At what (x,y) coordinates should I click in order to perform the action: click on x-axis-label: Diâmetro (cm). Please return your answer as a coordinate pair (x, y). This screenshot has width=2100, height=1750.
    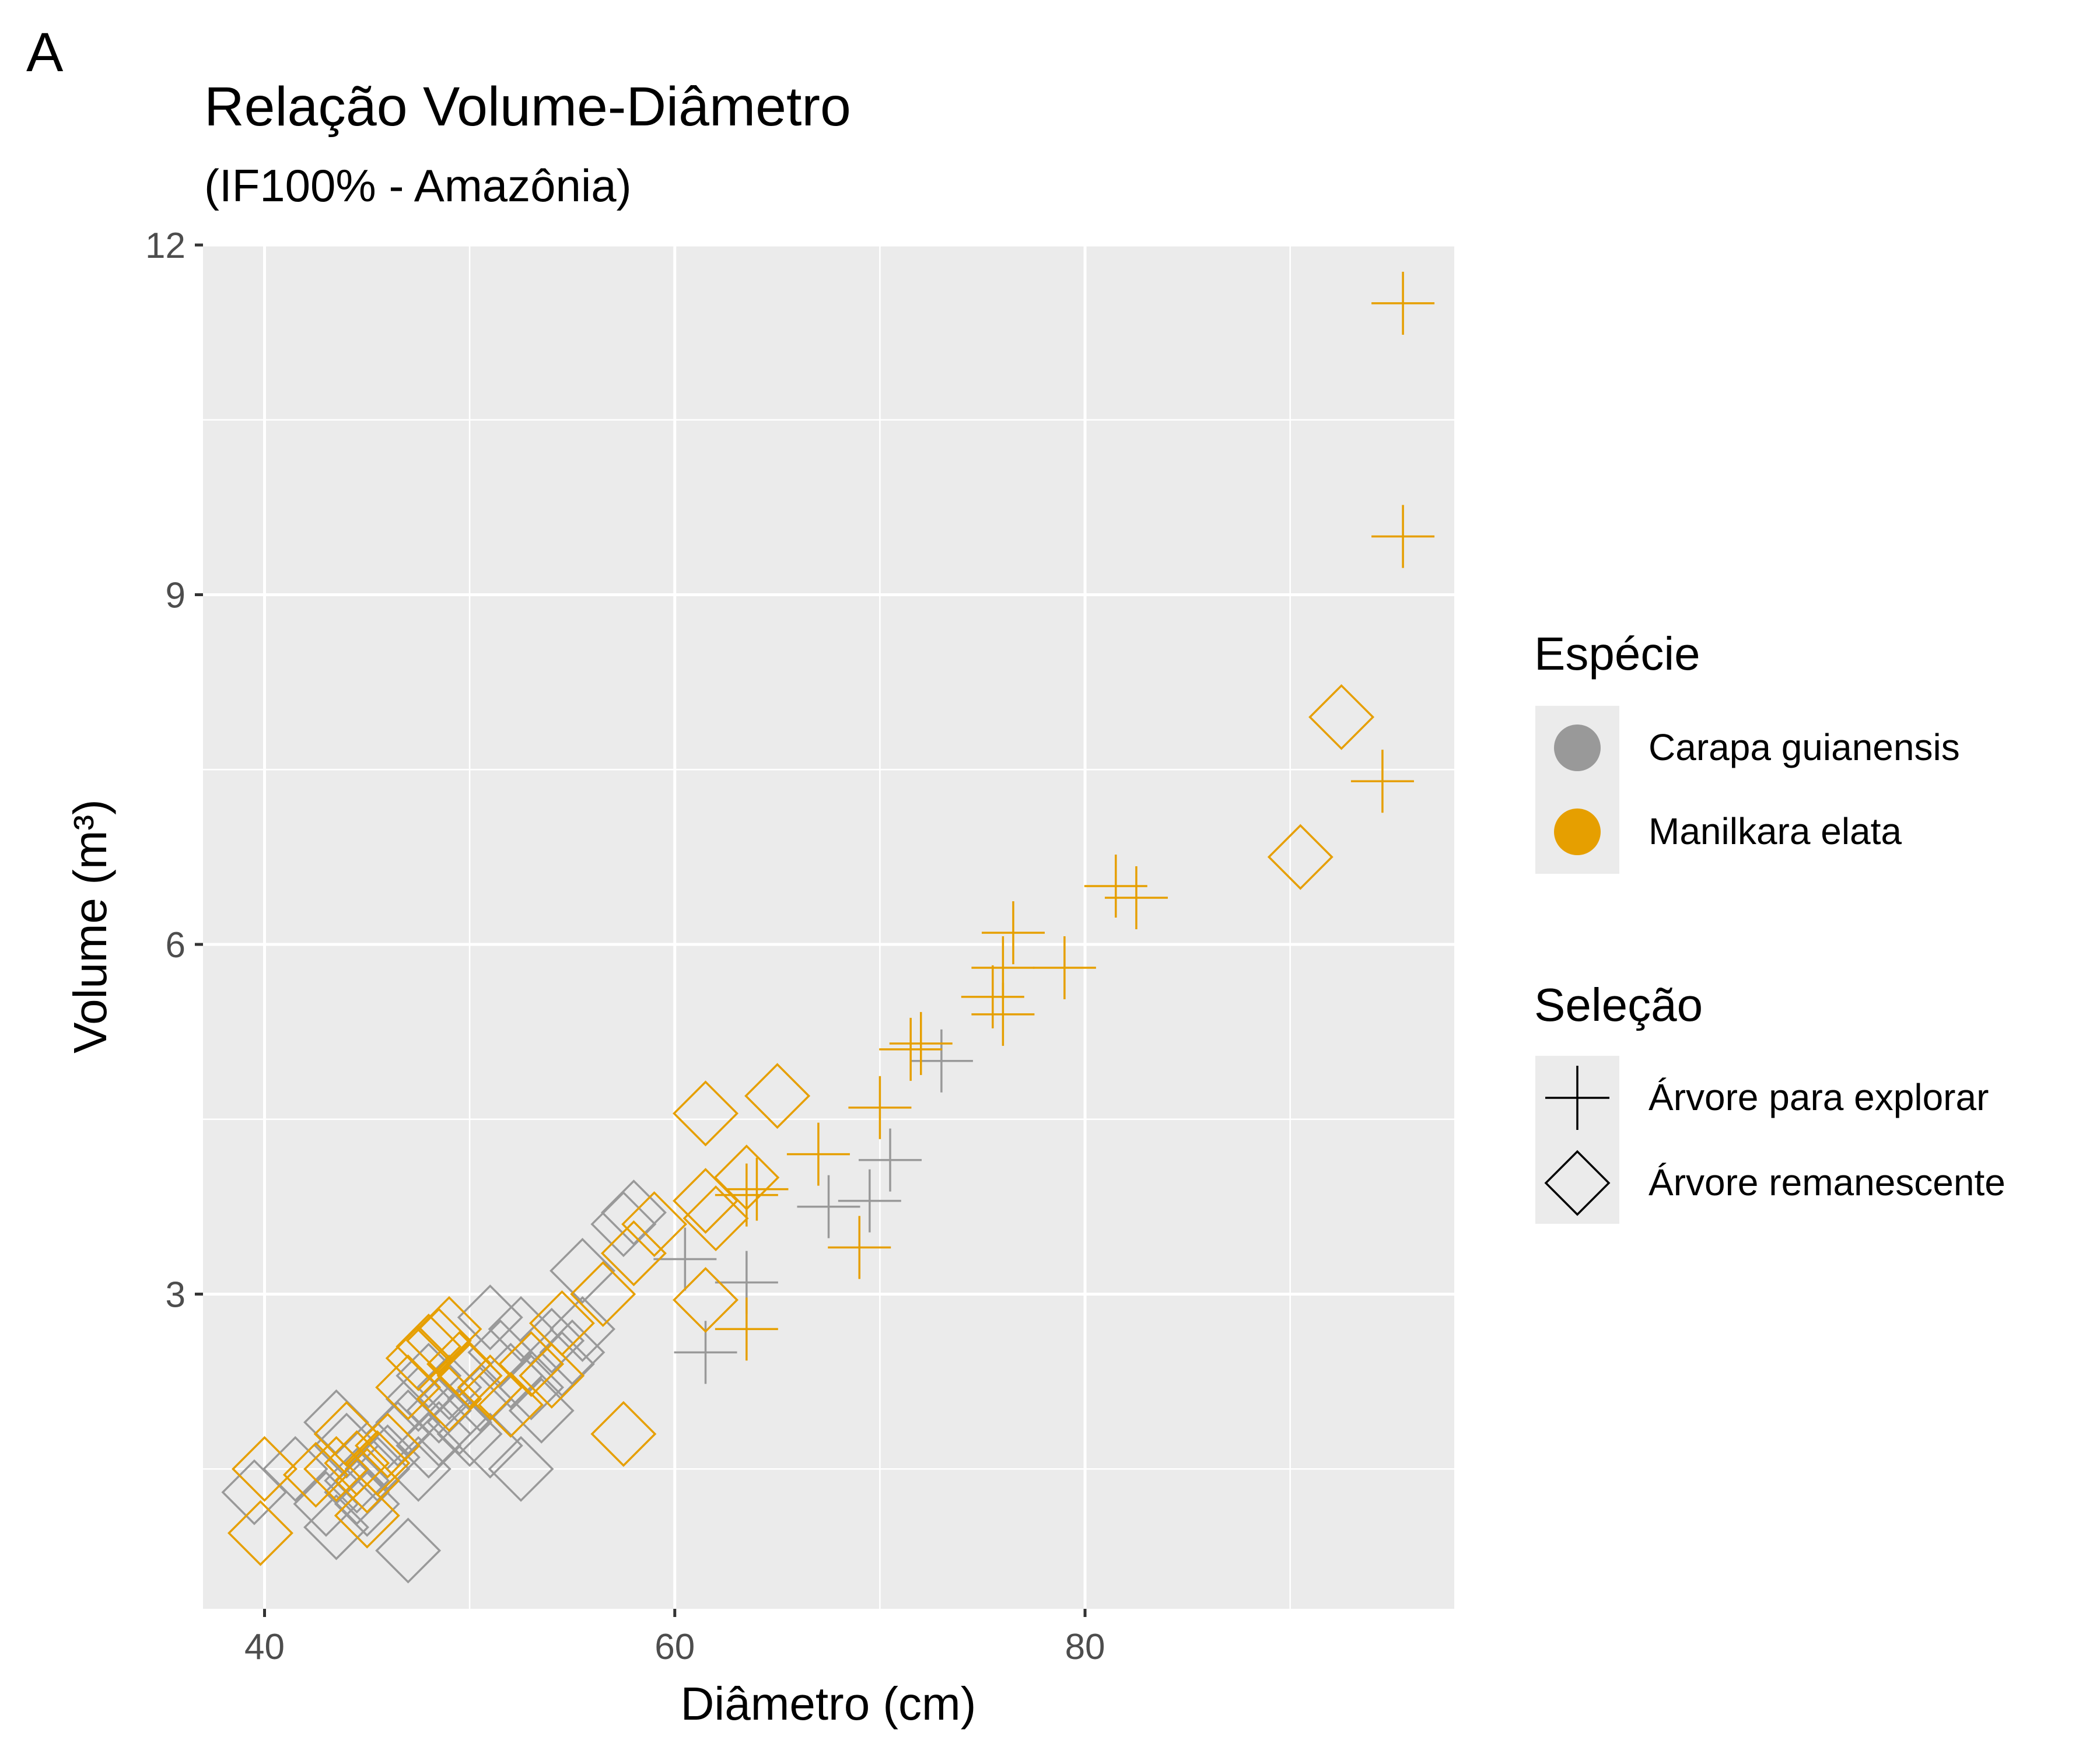
    Looking at the image, I should click on (829, 1704).